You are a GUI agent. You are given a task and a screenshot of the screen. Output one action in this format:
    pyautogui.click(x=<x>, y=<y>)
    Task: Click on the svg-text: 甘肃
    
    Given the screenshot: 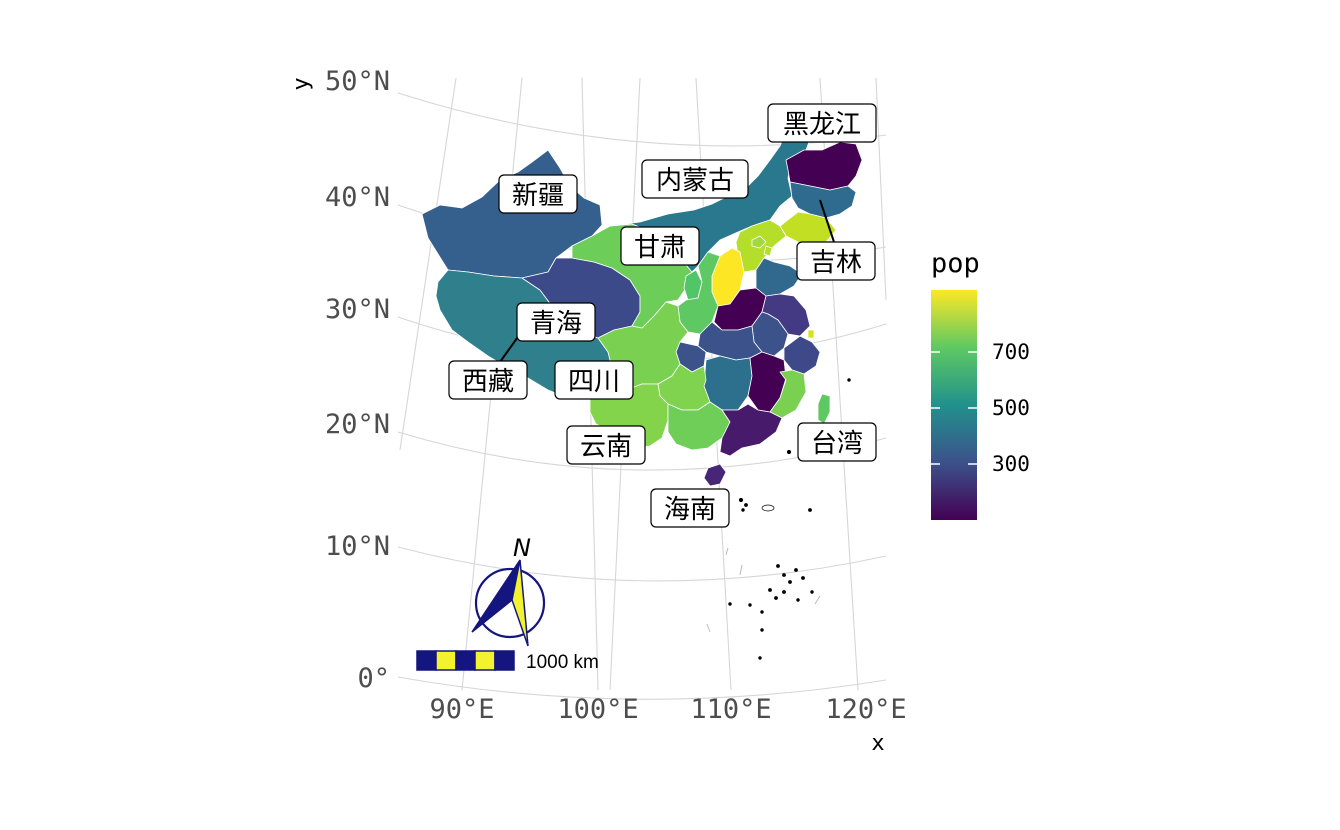 What is the action you would take?
    pyautogui.click(x=660, y=248)
    